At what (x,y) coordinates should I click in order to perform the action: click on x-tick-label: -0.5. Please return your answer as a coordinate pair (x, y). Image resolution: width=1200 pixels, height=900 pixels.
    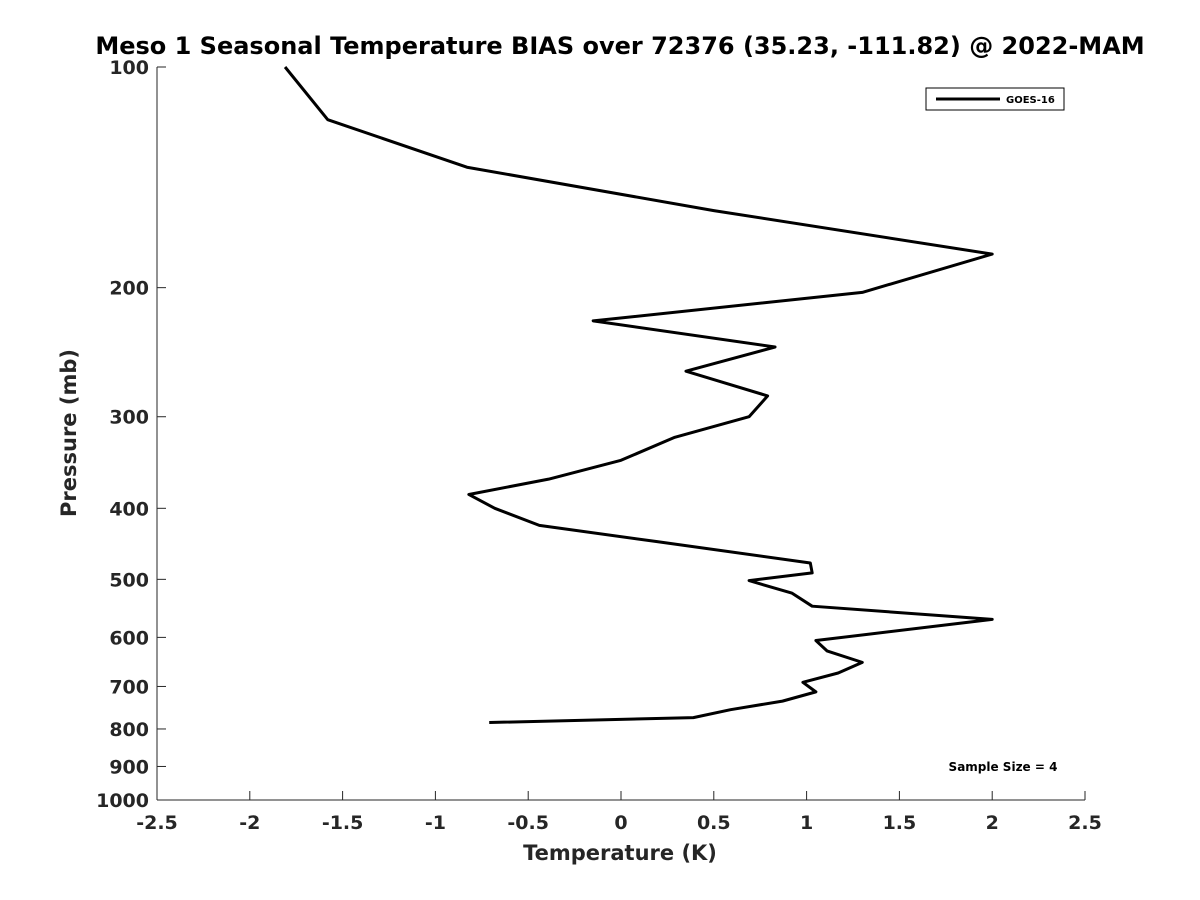
    Looking at the image, I should click on (528, 823).